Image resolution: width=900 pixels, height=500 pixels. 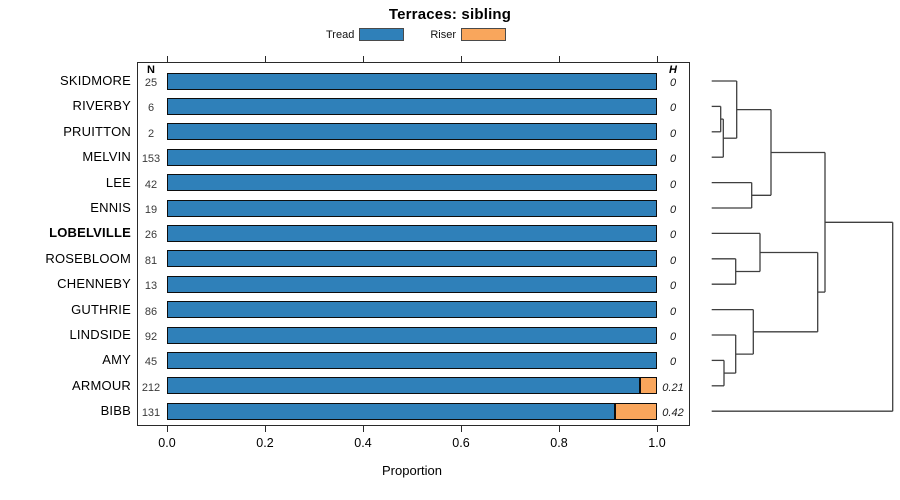 What do you see at coordinates (151, 108) in the screenshot?
I see `n-value: 6` at bounding box center [151, 108].